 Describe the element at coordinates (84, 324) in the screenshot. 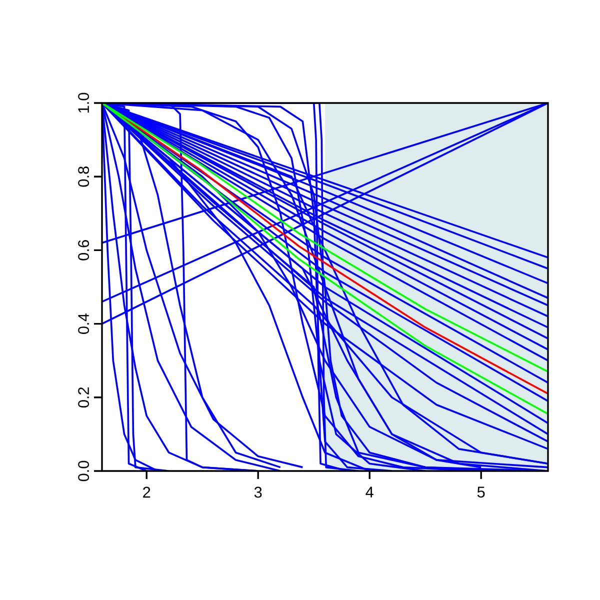

I see `y-tick-label: 0.4` at that location.